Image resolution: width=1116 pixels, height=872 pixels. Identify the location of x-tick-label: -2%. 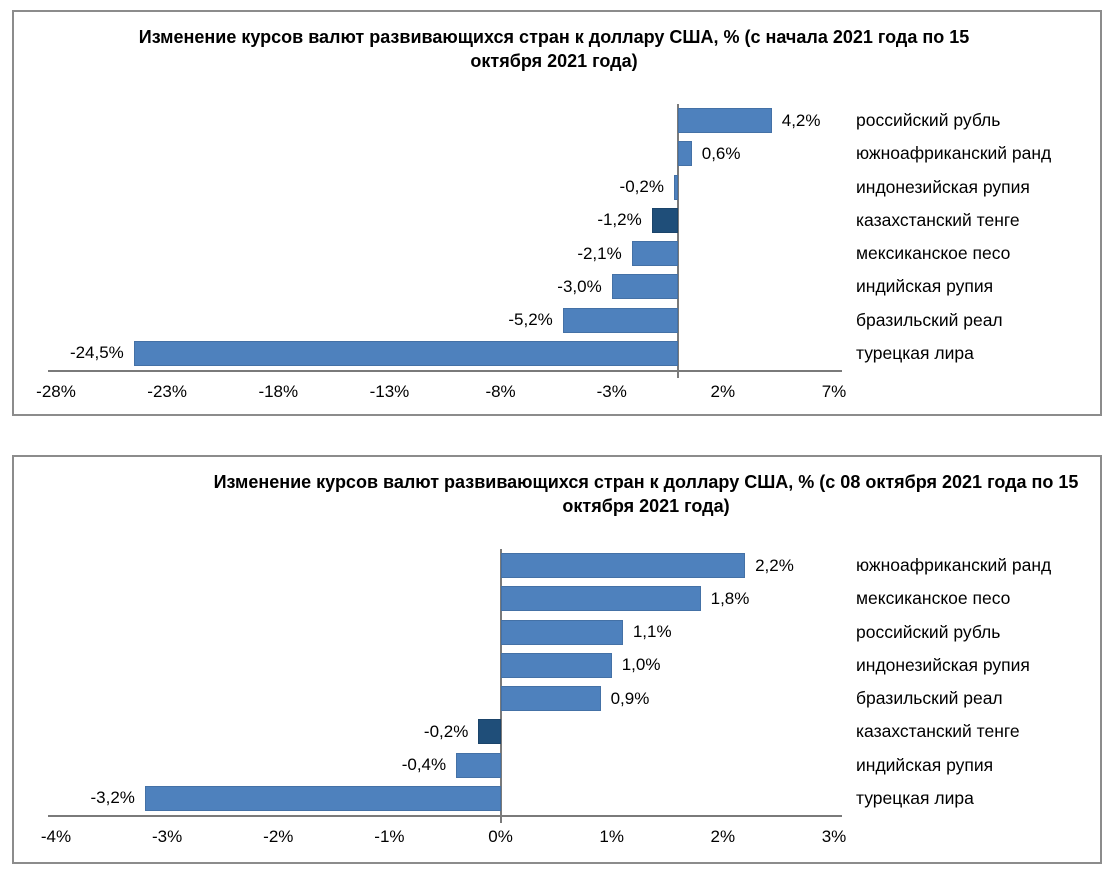
(278, 836).